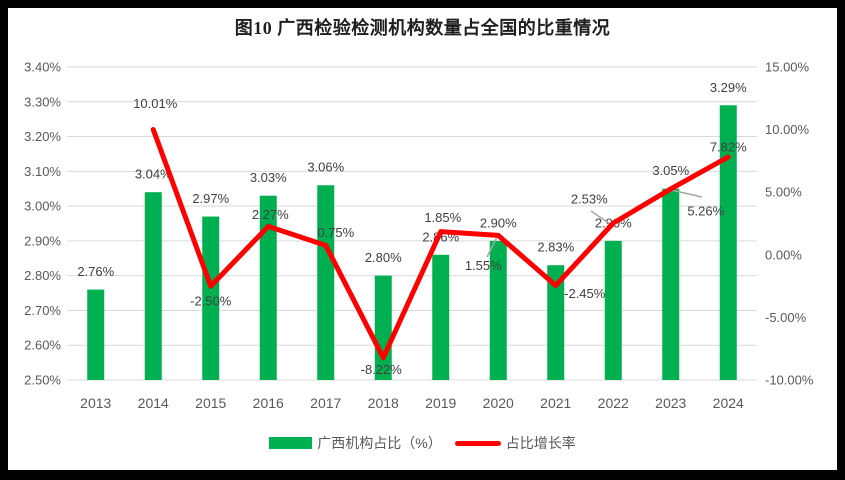 The height and width of the screenshot is (480, 845). I want to click on bar-label-2020: 2.90%, so click(498, 222).